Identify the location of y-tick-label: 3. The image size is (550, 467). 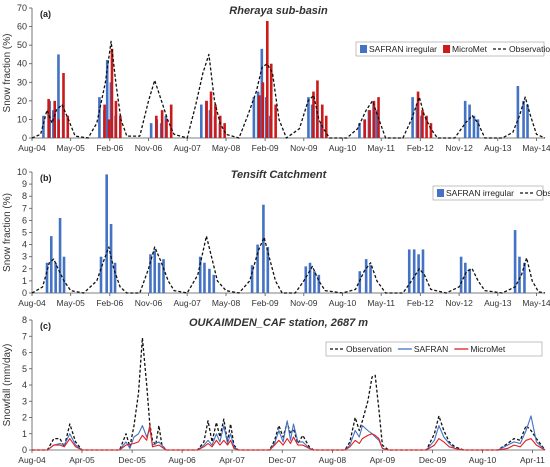
(24, 257).